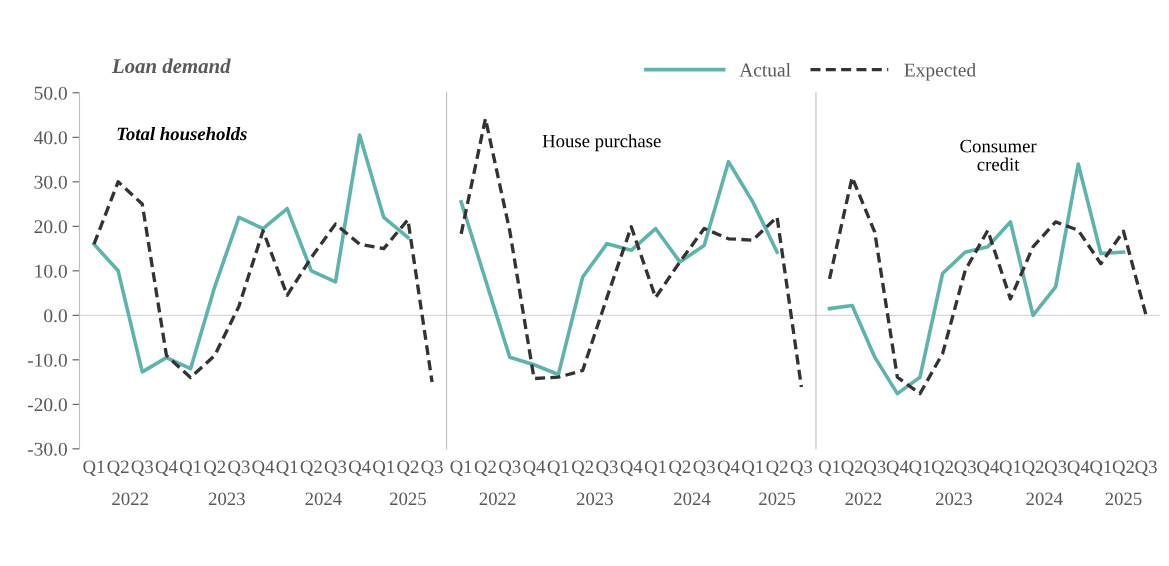 This screenshot has height=566, width=1169. I want to click on y-tick-label: 10.0, so click(51, 271).